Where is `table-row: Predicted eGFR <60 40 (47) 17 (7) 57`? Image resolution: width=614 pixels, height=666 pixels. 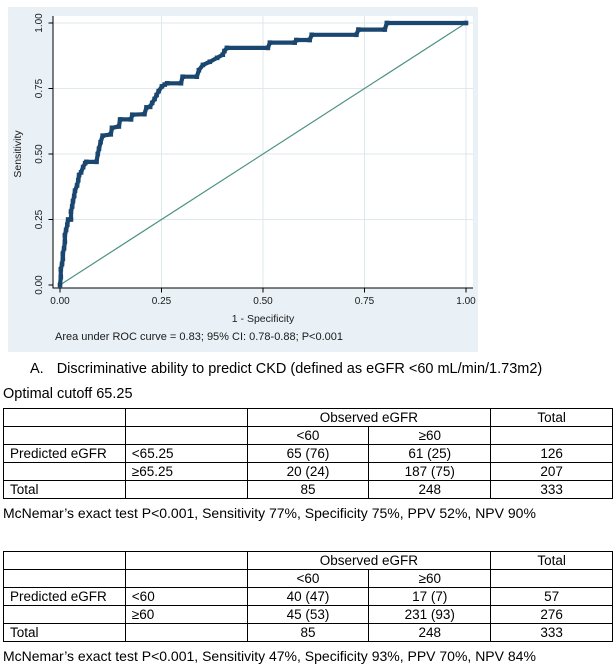
table-row: Predicted eGFR <60 40 (47) 17 (7) 57 is located at coordinates (308, 596).